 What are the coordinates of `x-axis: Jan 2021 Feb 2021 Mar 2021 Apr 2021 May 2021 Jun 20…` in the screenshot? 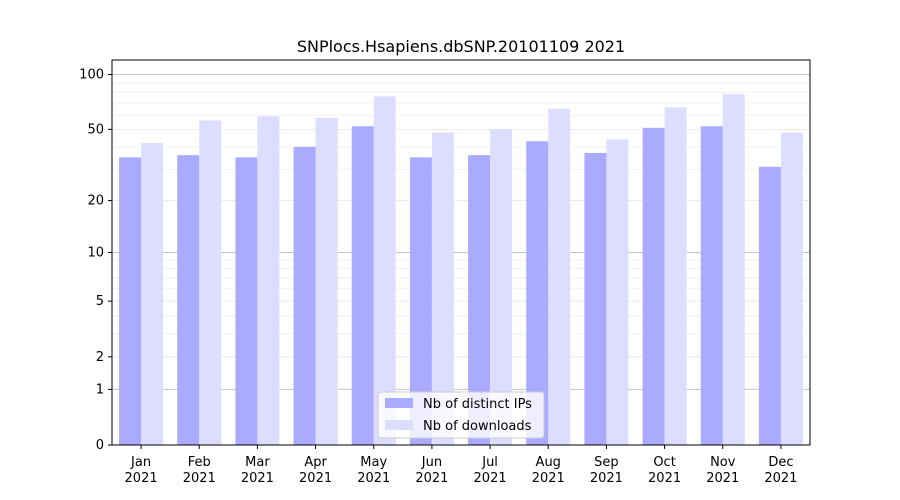 It's located at (461, 465).